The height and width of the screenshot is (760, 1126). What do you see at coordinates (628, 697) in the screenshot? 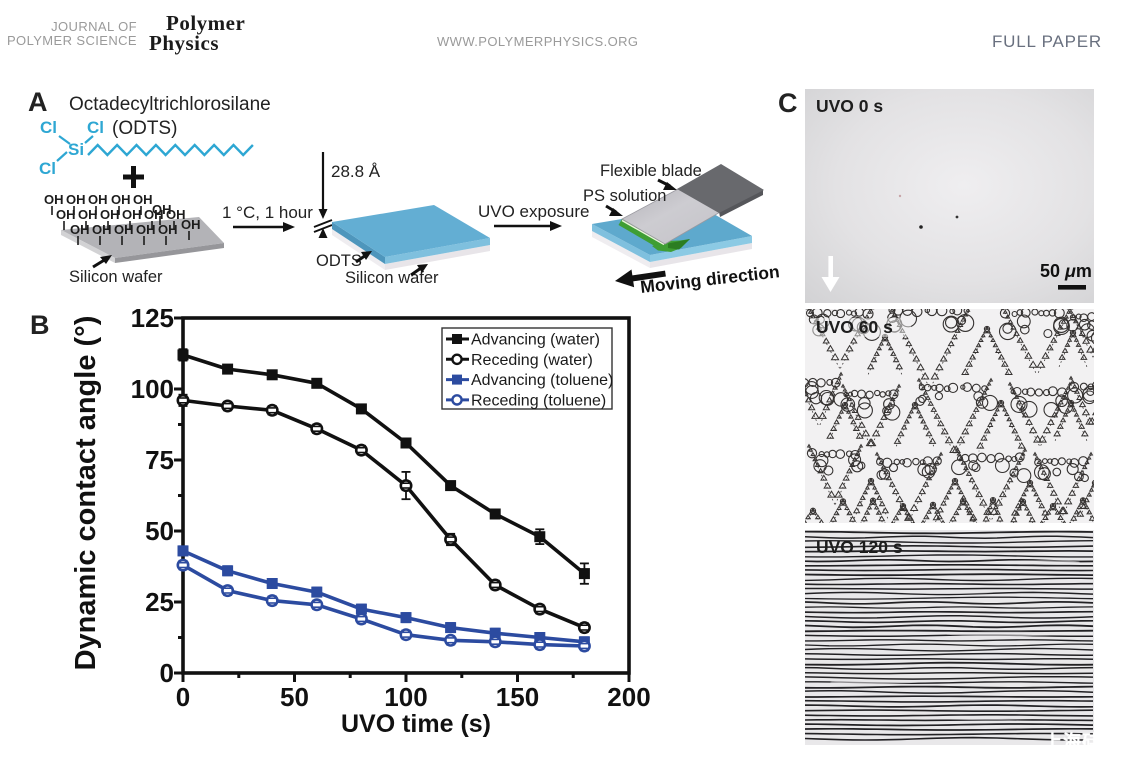
I see `svg-text: 200` at bounding box center [628, 697].